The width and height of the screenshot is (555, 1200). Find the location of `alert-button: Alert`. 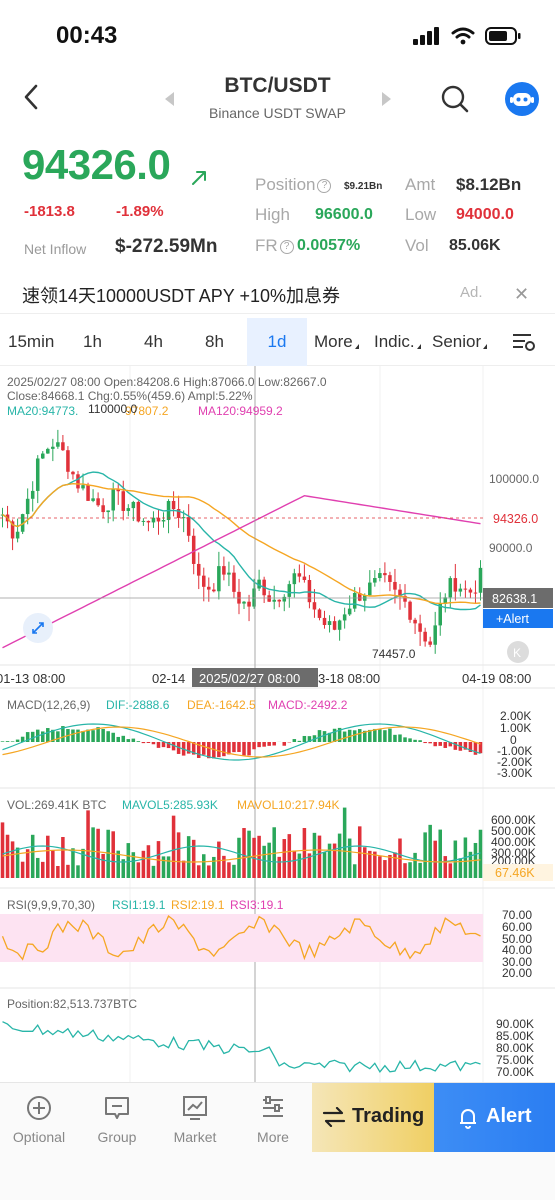

alert-button: Alert is located at coordinates (494, 1118).